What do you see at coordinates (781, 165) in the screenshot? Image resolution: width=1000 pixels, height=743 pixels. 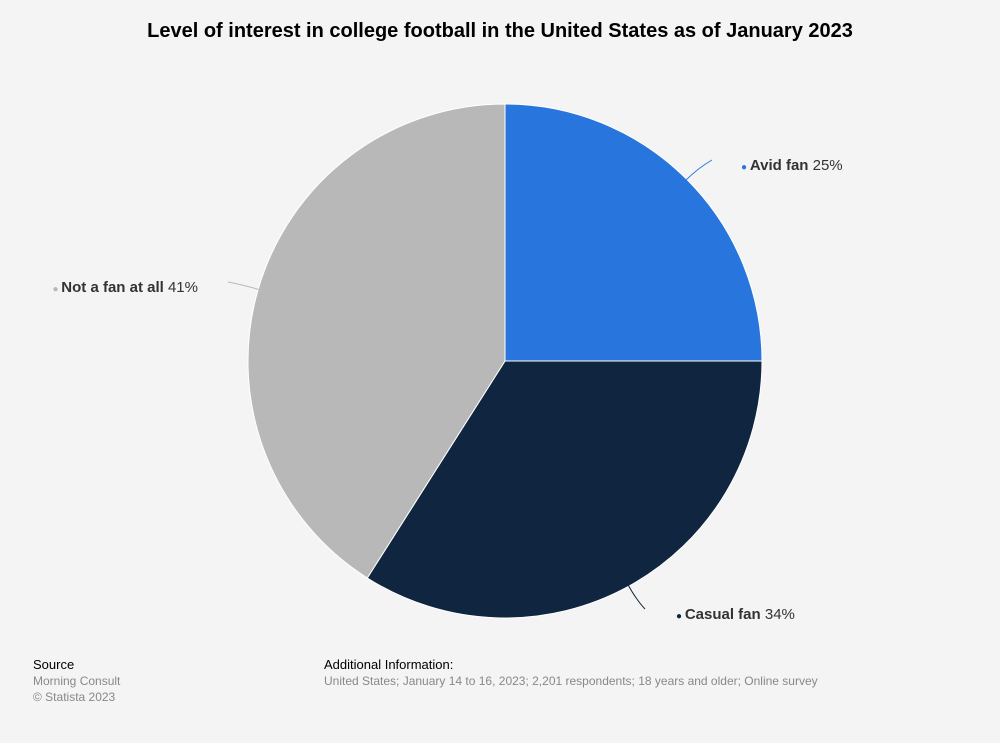 I see `label-category: Avid fan` at bounding box center [781, 165].